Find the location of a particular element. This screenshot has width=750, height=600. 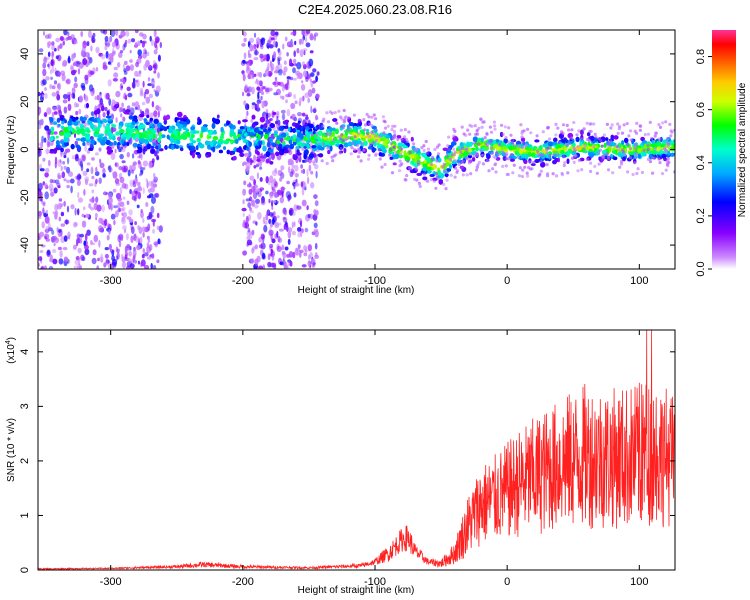

colorbar-ticks: 0.00.20.40.60.8 is located at coordinates (703, 163).